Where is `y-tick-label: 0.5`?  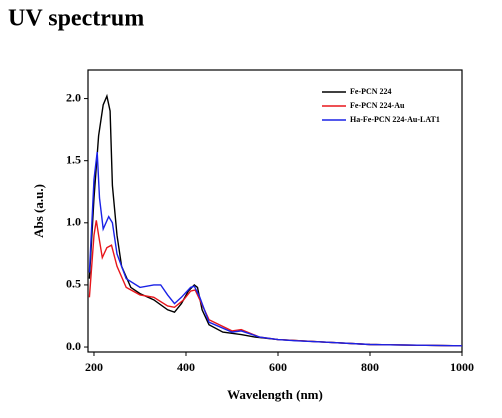
y-tick-label: 0.5 is located at coordinates (73, 284).